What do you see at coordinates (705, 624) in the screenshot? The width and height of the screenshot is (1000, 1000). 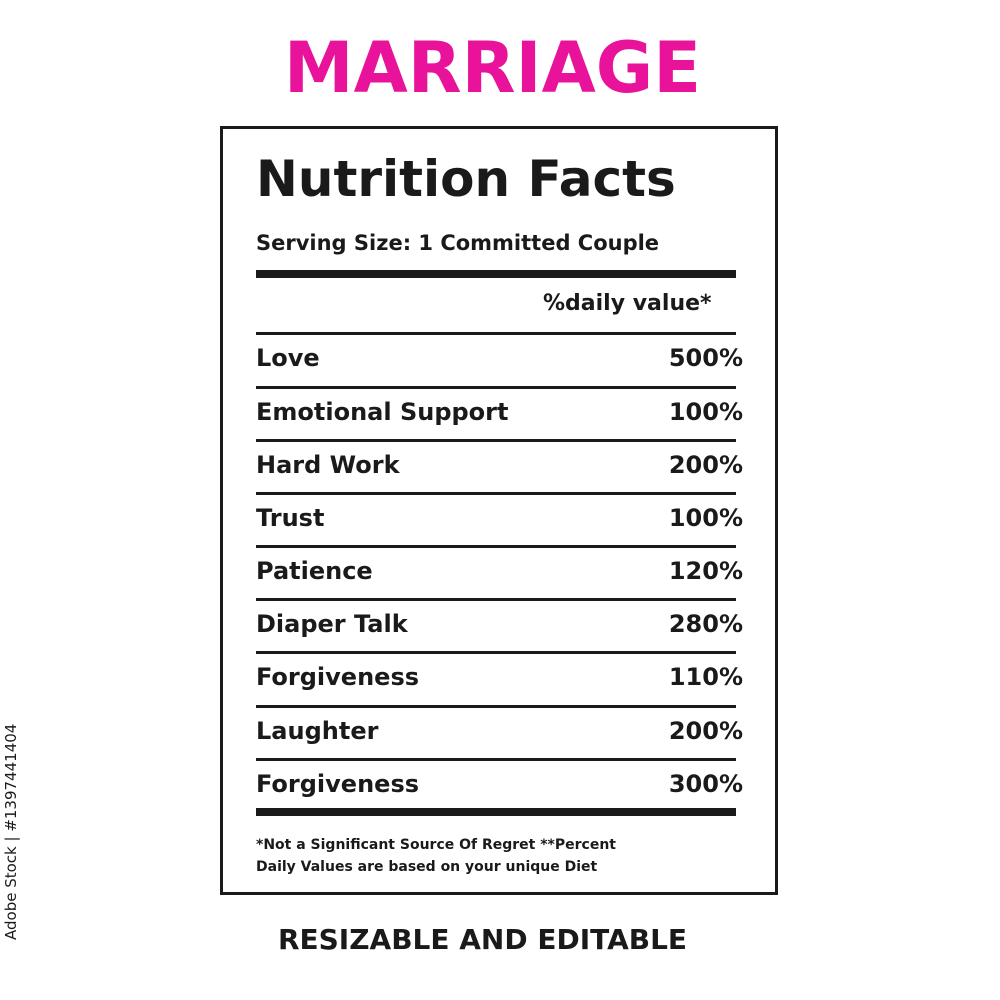 I see `row-value: 280%` at bounding box center [705, 624].